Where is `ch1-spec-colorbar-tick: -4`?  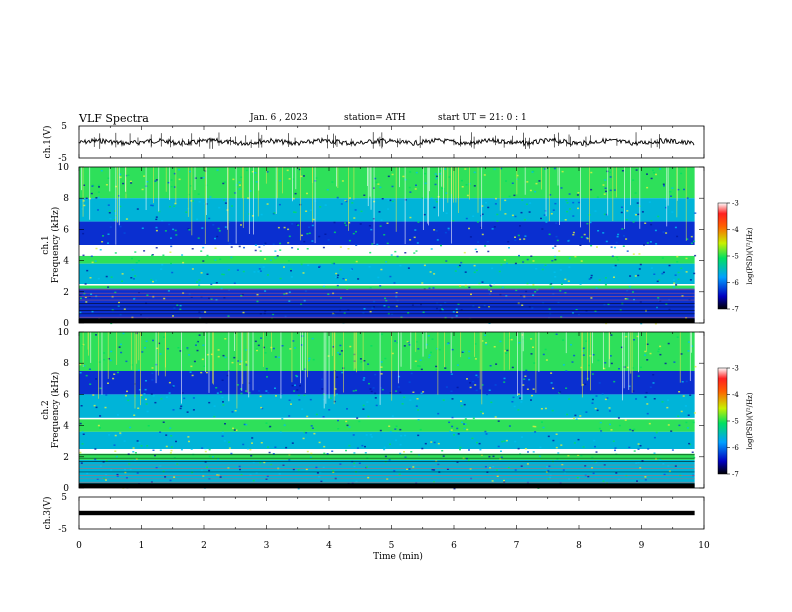 ch1-spec-colorbar-tick: -4 is located at coordinates (735, 230).